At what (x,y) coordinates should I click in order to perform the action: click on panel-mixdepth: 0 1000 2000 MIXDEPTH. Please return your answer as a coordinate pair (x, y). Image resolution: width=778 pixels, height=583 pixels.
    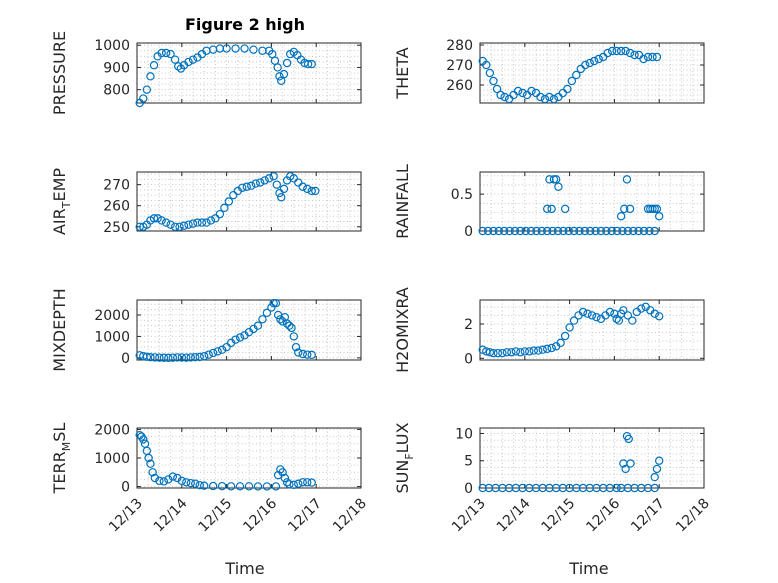
    Looking at the image, I should click on (206, 330).